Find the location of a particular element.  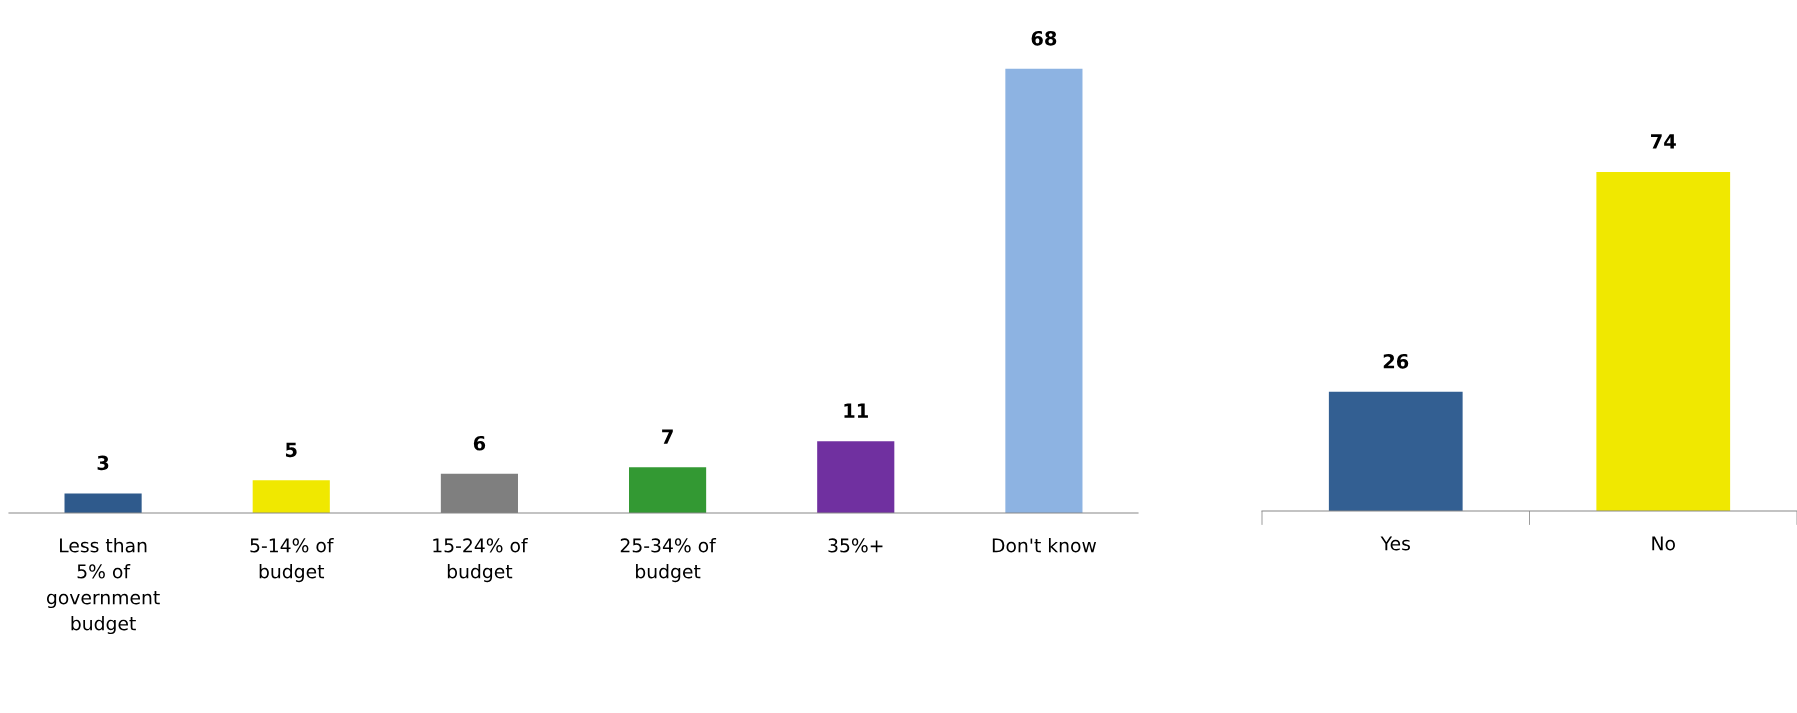

data-label: 3 is located at coordinates (103, 463).